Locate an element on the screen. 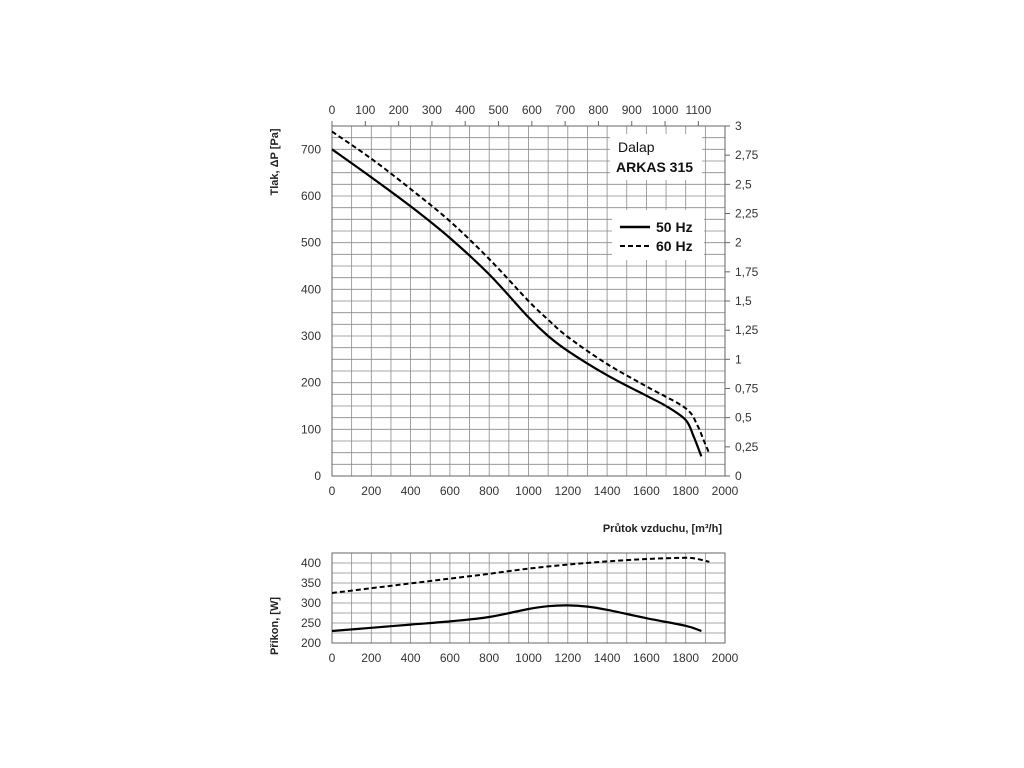  right-axis-tick-label: 0,75 is located at coordinates (747, 389).